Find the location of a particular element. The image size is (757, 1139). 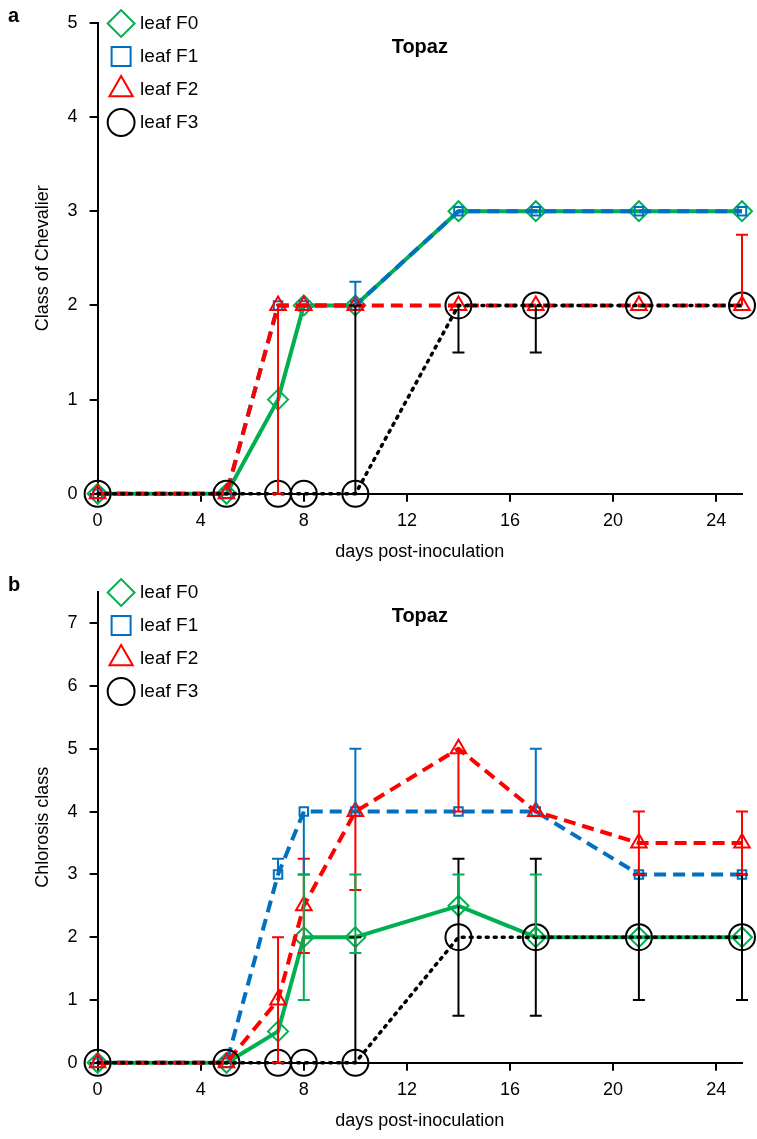

y-tick-label: 6 is located at coordinates (72, 684).